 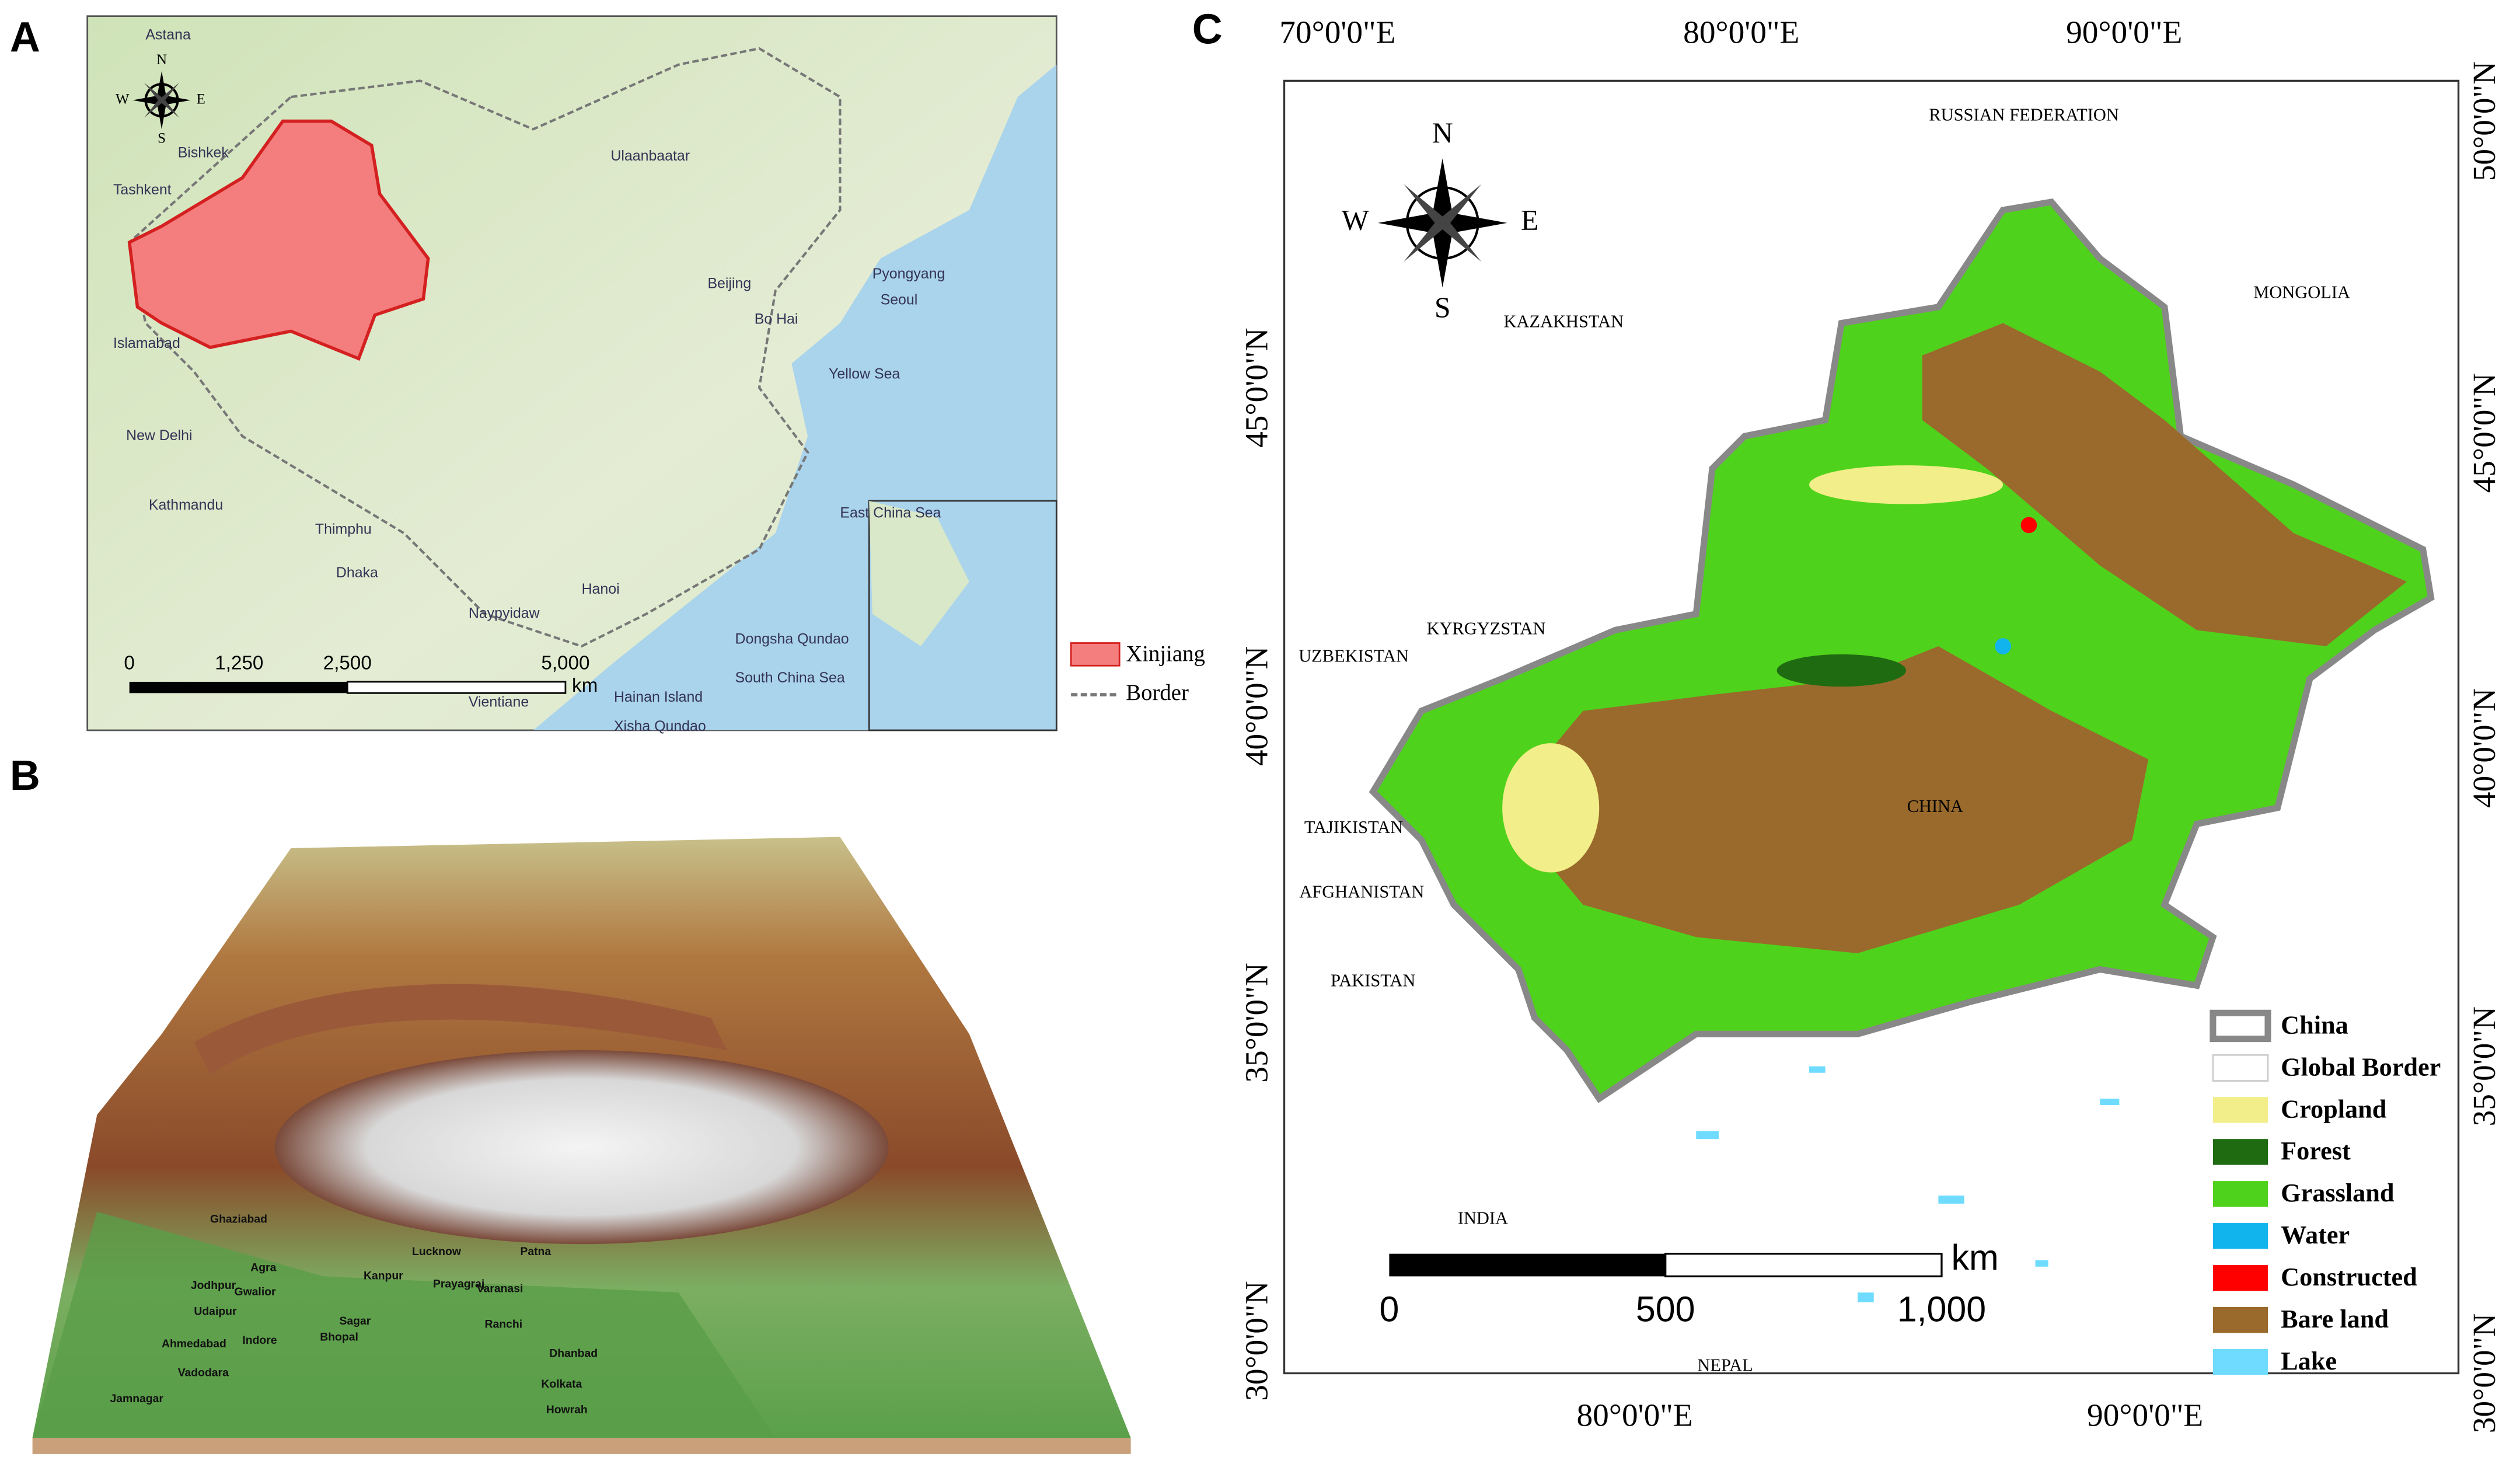 What do you see at coordinates (776, 319) in the screenshot?
I see `place-label: Bo Hai` at bounding box center [776, 319].